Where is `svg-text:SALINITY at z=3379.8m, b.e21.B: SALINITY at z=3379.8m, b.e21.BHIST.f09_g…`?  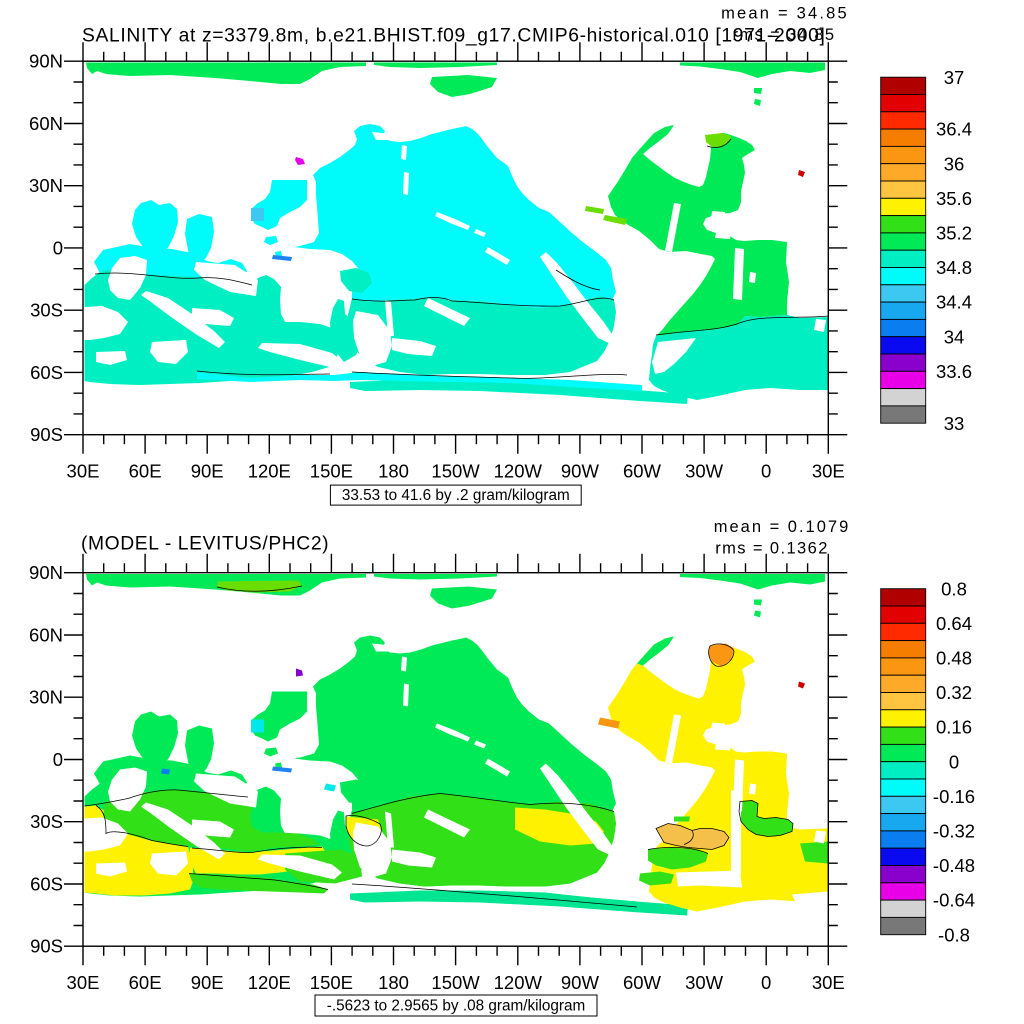 svg-text:SALINITY at z=3379.8m, b.e21.B: SALINITY at z=3379.8m, b.e21.BHIST.f09_g… is located at coordinates (453, 35).